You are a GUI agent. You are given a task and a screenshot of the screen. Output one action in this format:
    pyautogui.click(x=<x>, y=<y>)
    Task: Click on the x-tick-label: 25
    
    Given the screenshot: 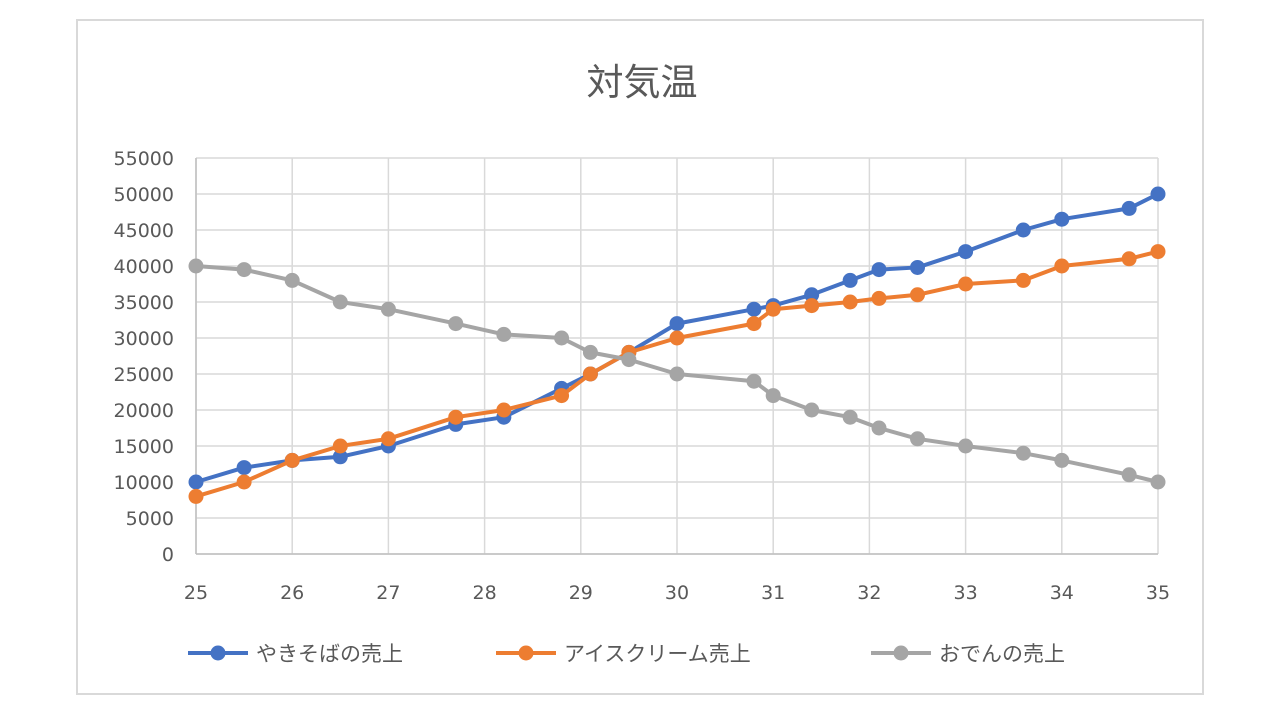 What is the action you would take?
    pyautogui.click(x=196, y=593)
    